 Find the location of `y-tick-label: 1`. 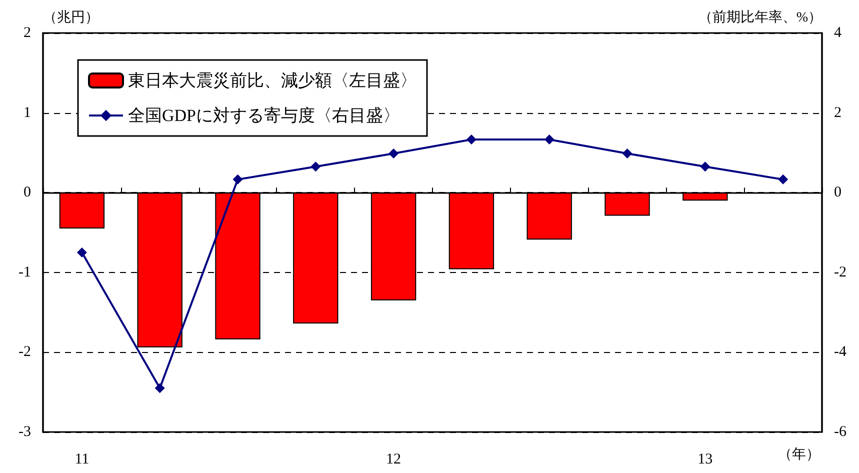

y-tick-label: 1 is located at coordinates (27, 112).